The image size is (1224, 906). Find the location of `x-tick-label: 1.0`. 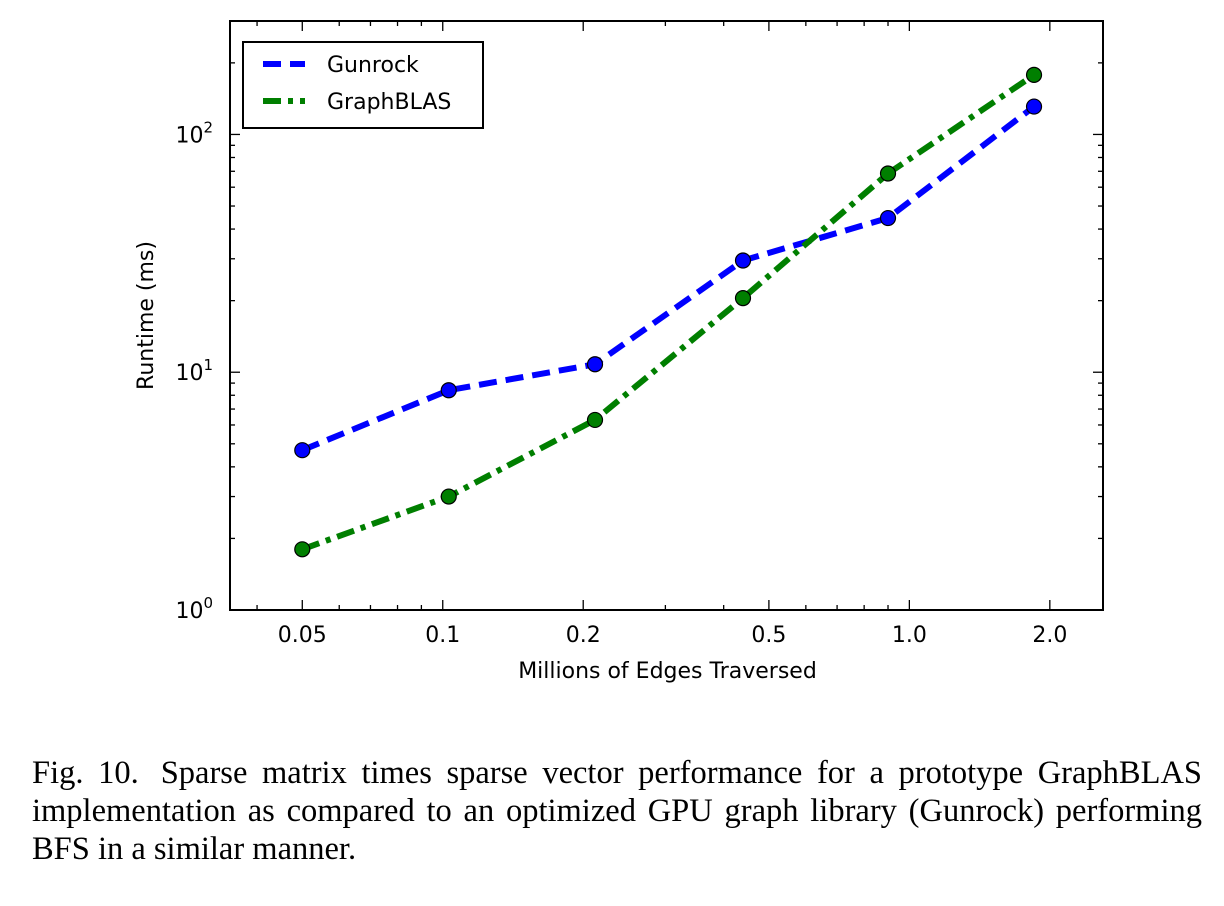

x-tick-label: 1.0 is located at coordinates (909, 635).